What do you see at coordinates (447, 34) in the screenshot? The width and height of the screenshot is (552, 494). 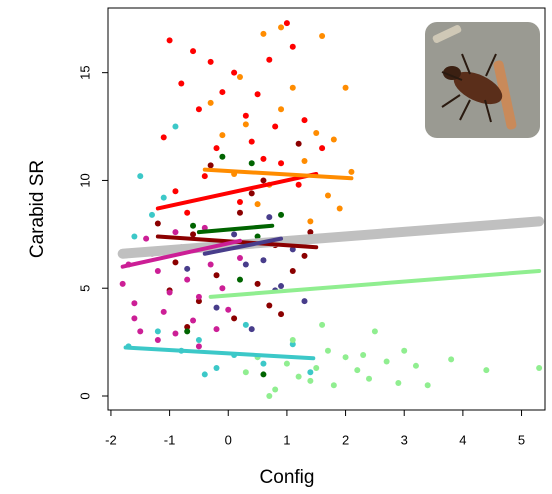 I see `photo-debris` at bounding box center [447, 34].